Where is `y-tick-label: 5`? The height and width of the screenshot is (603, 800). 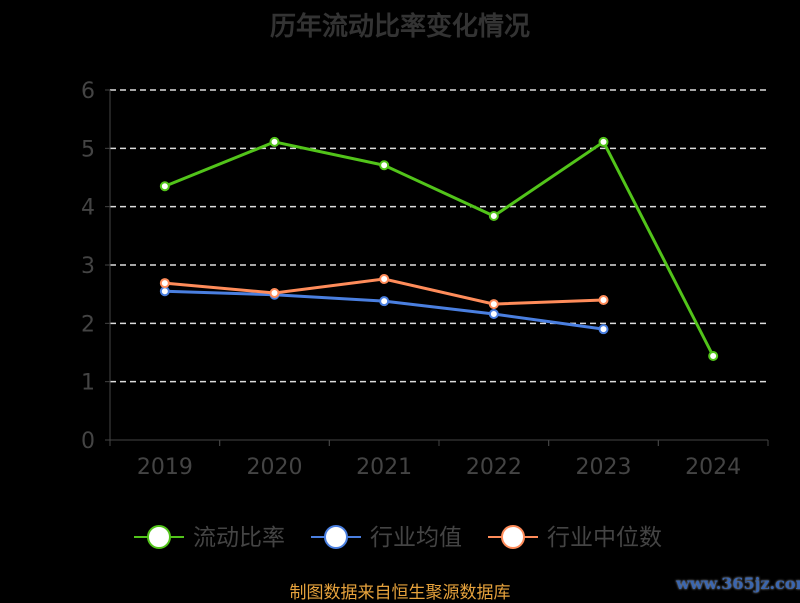 y-tick-label: 5 is located at coordinates (88, 149).